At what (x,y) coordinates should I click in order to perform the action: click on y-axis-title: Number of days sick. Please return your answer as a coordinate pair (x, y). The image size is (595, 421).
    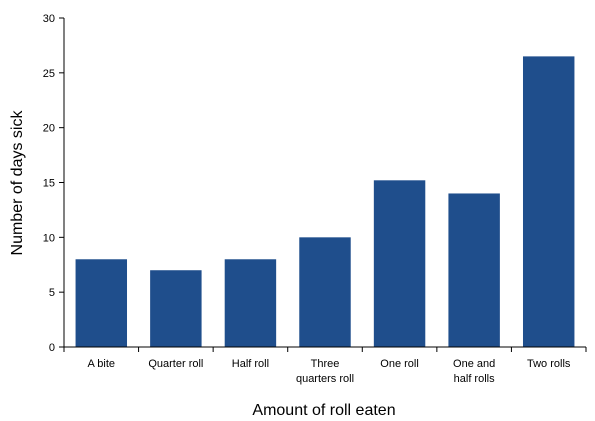
    Looking at the image, I should click on (17, 183).